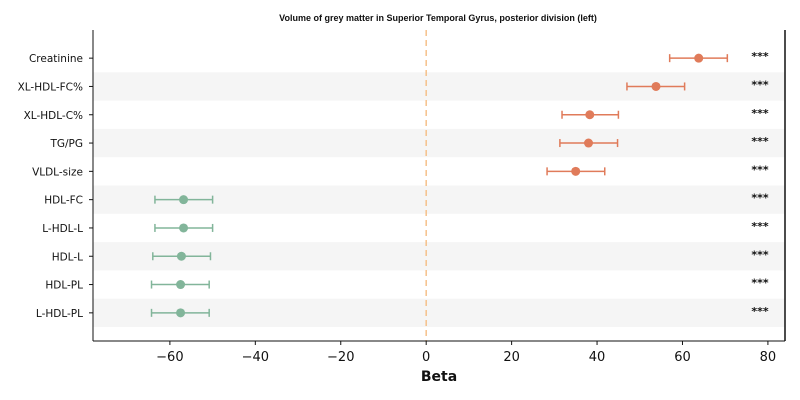 This screenshot has width=800, height=400. I want to click on y-tick-label: HDL-PL, so click(64, 286).